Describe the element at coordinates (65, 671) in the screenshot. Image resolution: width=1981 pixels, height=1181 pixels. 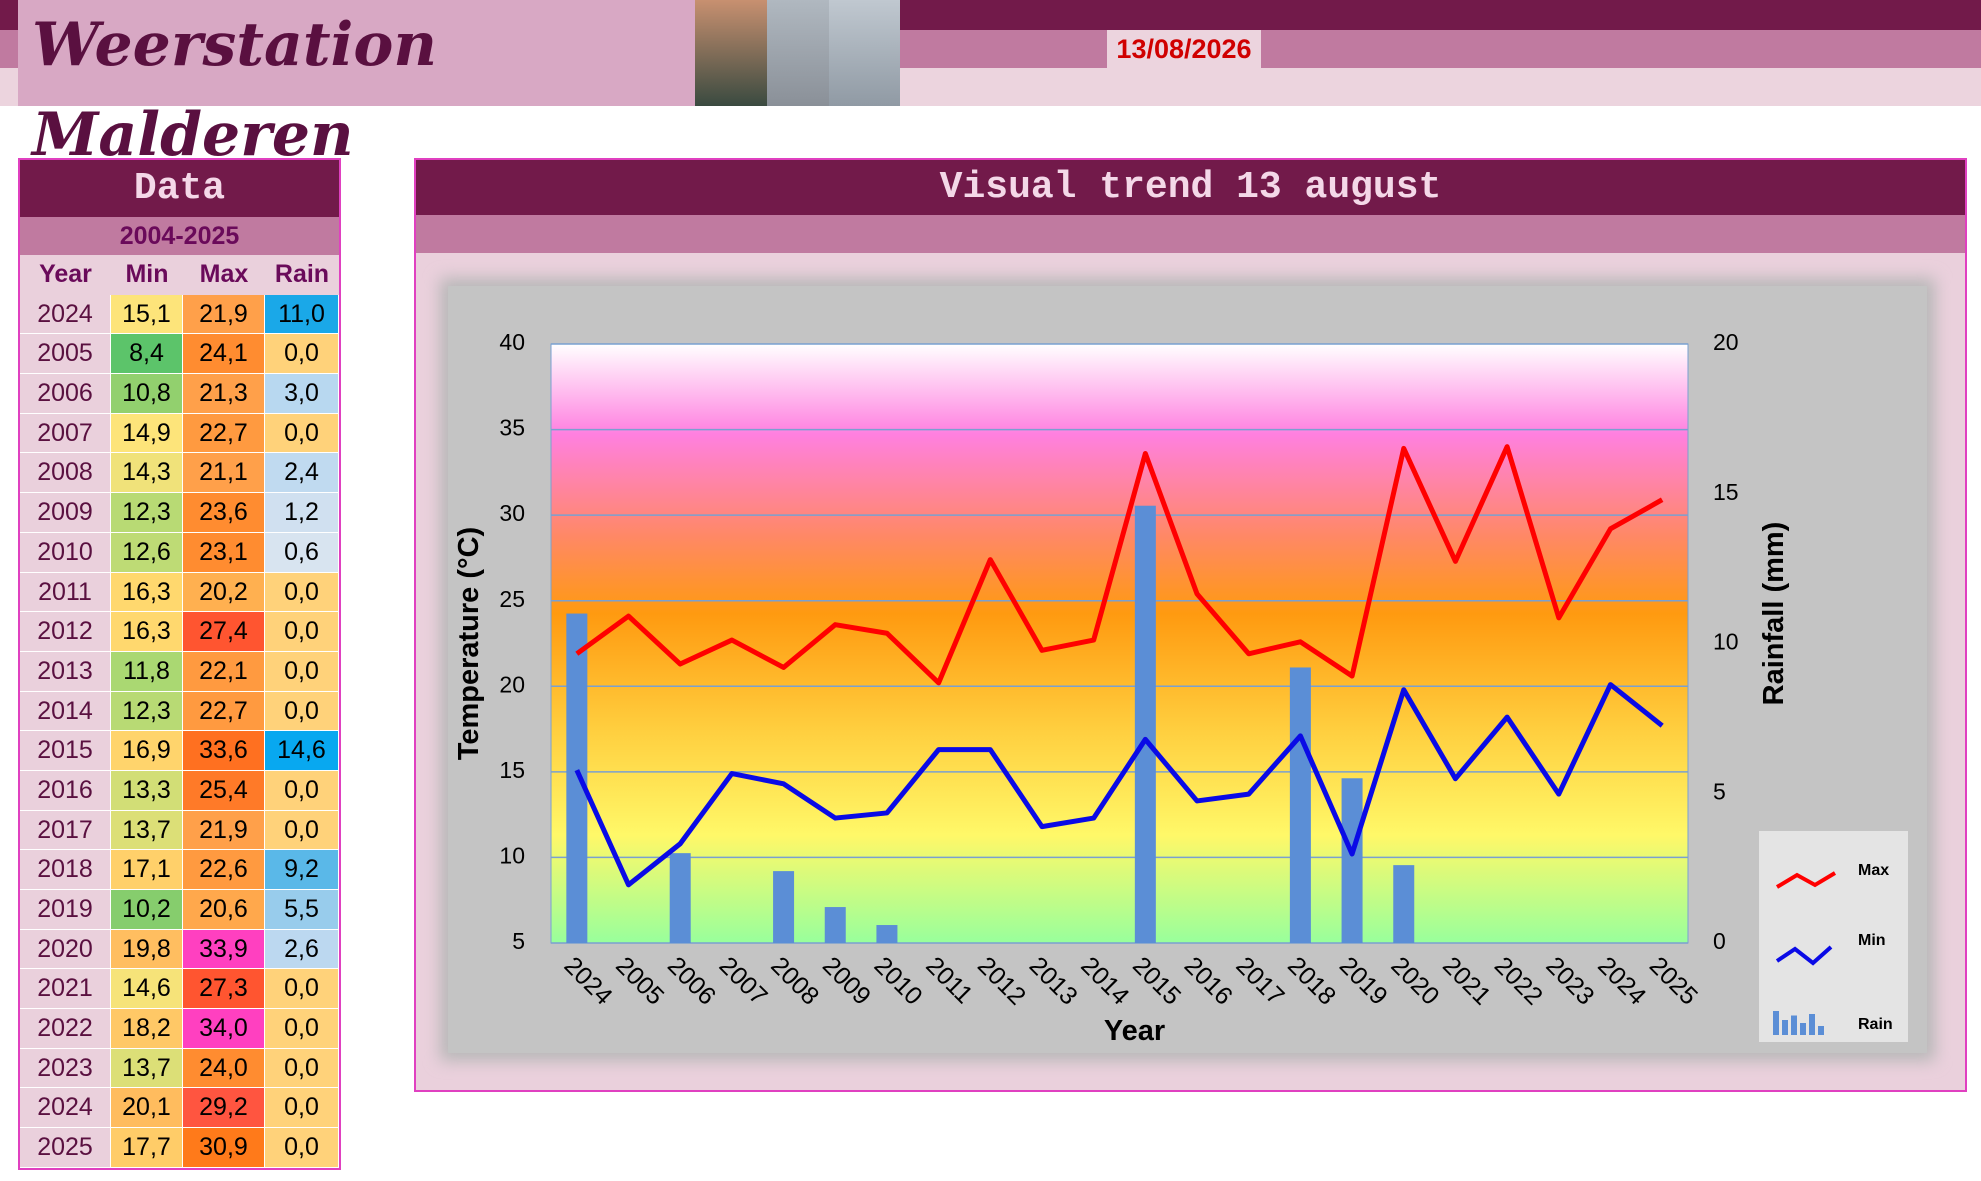
I see `cell: 2013` at that location.